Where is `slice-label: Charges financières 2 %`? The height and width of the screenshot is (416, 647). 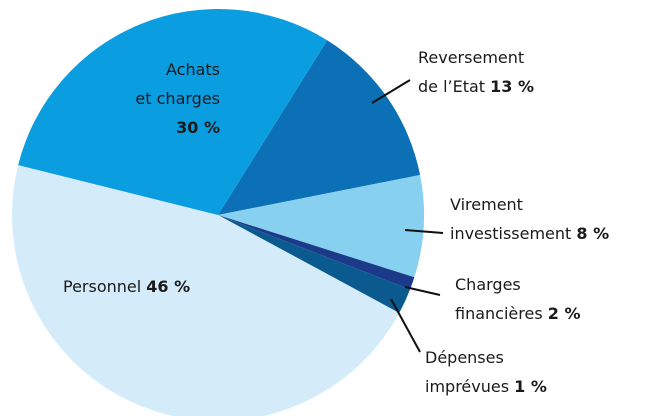
slice-label: Charges financières 2 % is located at coordinates (518, 299).